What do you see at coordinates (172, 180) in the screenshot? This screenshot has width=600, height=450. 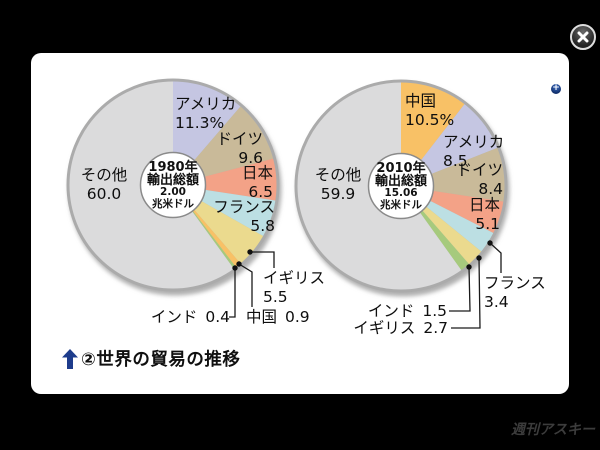 I see `pie-1980-total-caption: 輸出総額` at bounding box center [172, 180].